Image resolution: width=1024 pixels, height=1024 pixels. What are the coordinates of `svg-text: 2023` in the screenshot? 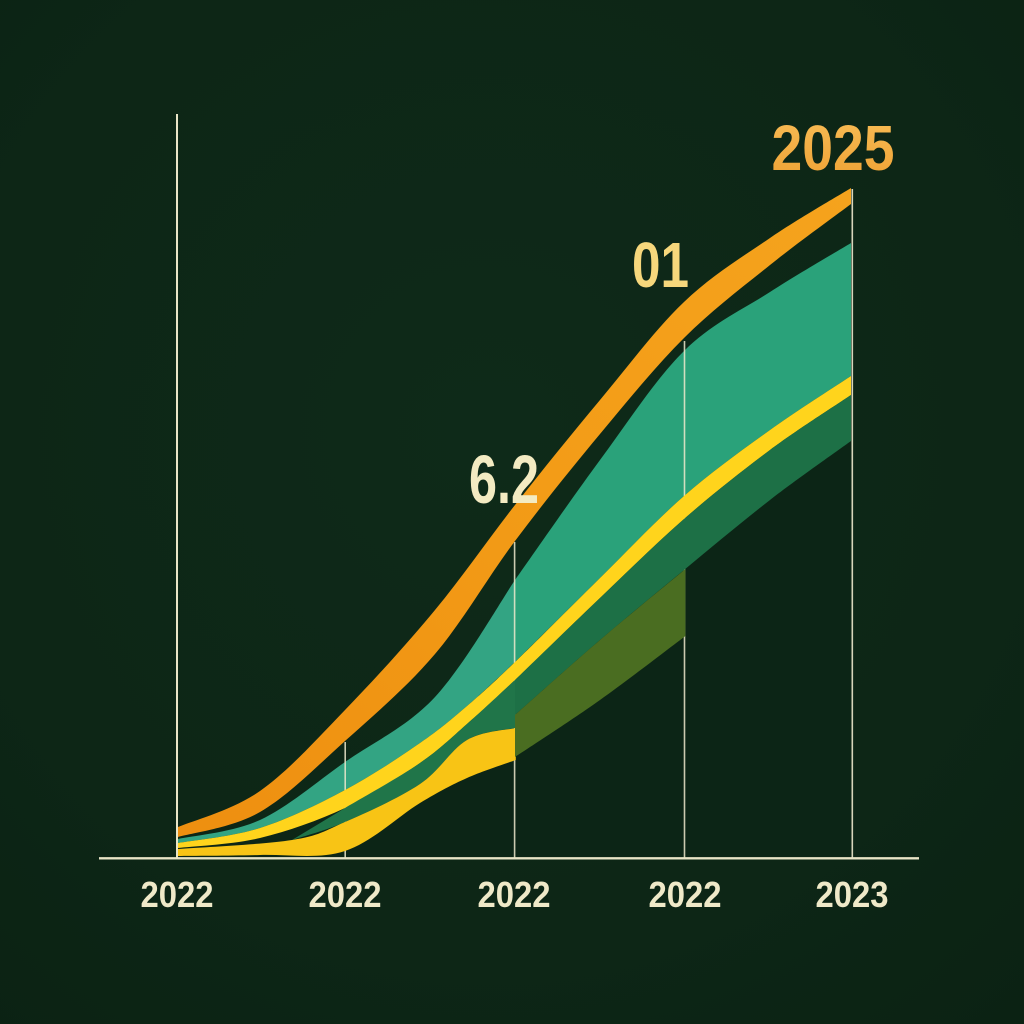 It's located at (852, 894).